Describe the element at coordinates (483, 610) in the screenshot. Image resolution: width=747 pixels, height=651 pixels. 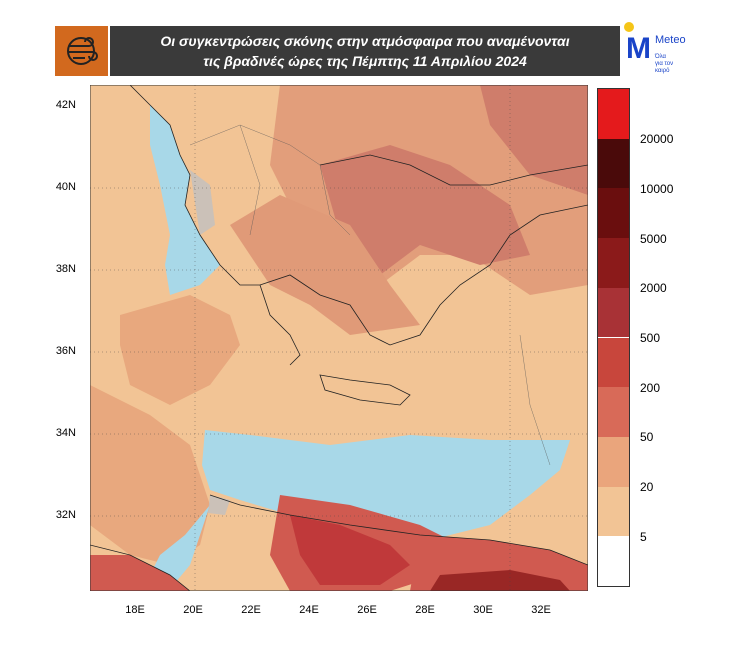
I see `lon-label-30e: 30E` at that location.